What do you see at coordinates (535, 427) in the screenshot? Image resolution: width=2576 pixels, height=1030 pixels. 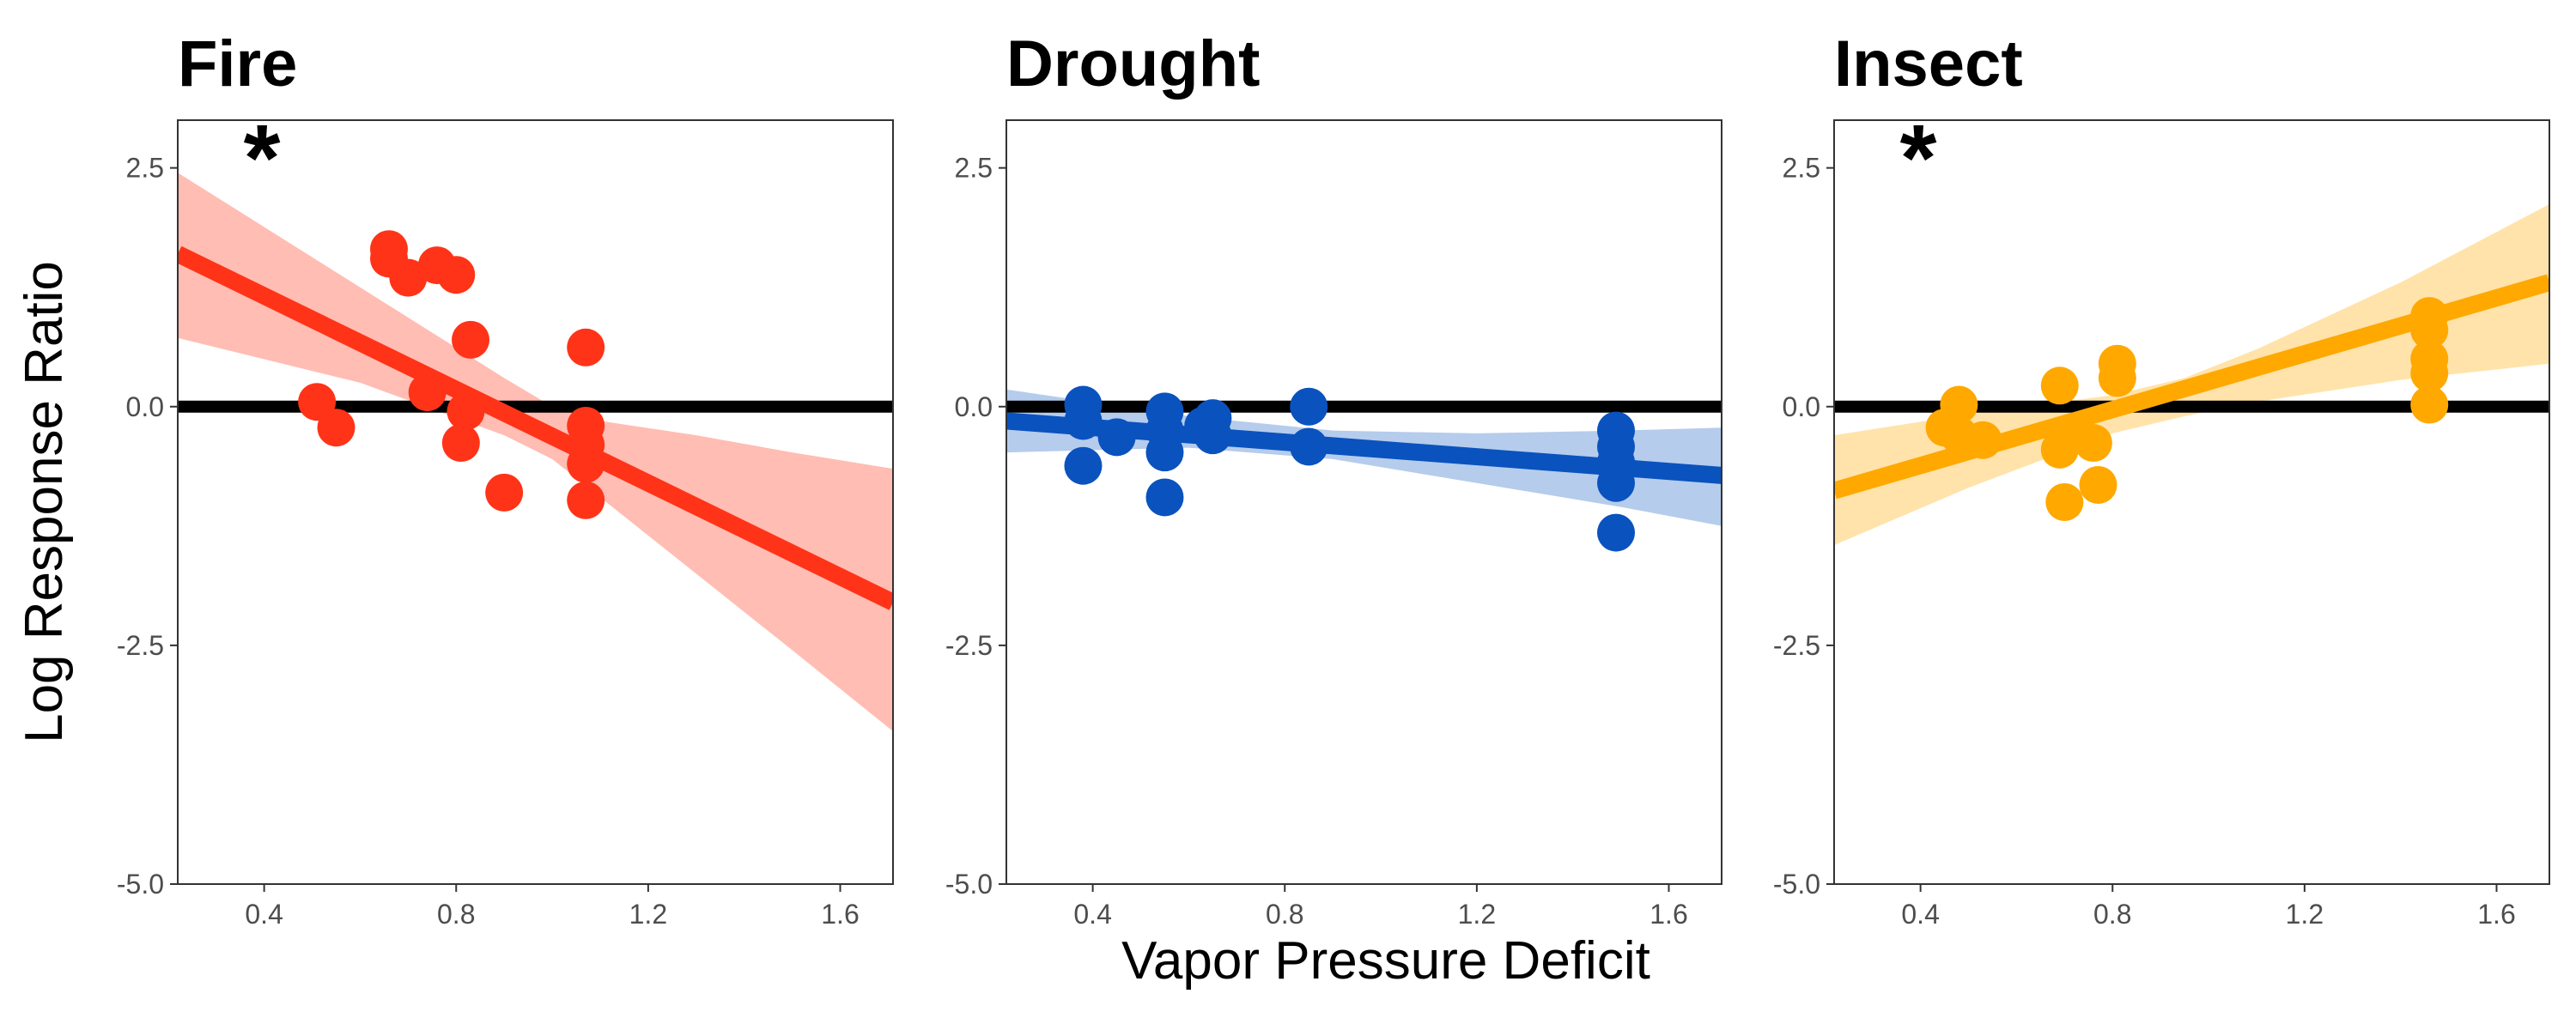 I see `regression-line` at bounding box center [535, 427].